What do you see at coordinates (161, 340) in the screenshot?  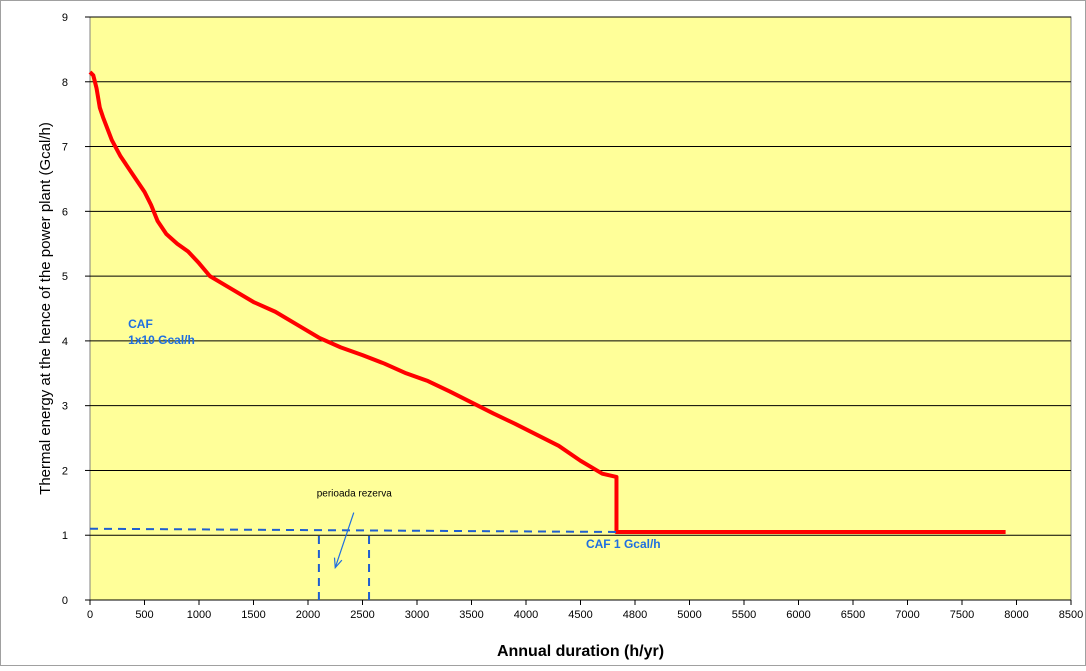 I see `annotation-label: 1x10 Gcal/h` at bounding box center [161, 340].